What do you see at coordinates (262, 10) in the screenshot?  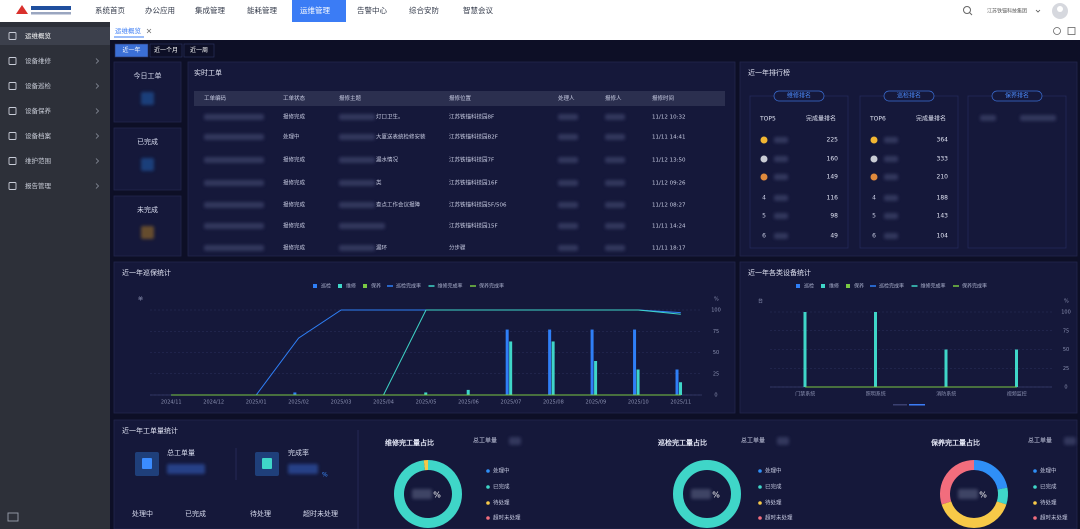 I see `nav-item: 能耗管理` at bounding box center [262, 10].